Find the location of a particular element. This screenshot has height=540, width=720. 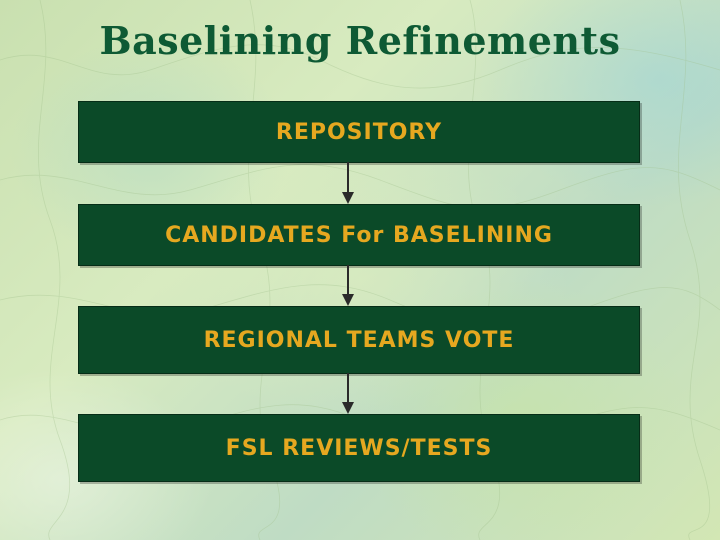

step-box-candidates: CANDIDATES For BASELINING is located at coordinates (359, 235).